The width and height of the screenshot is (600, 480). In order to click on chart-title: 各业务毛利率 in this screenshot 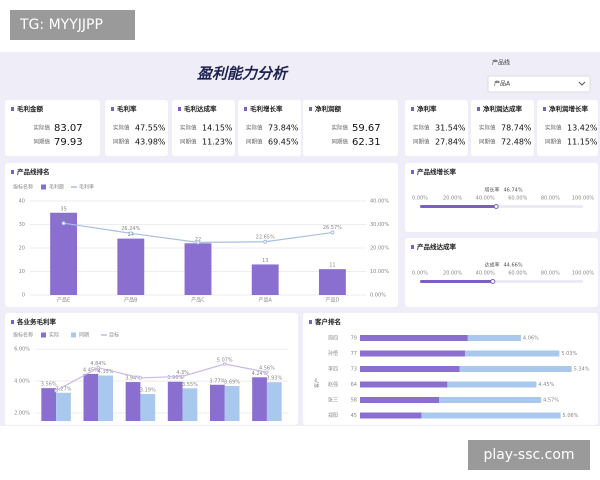, I will do `click(36, 321)`.